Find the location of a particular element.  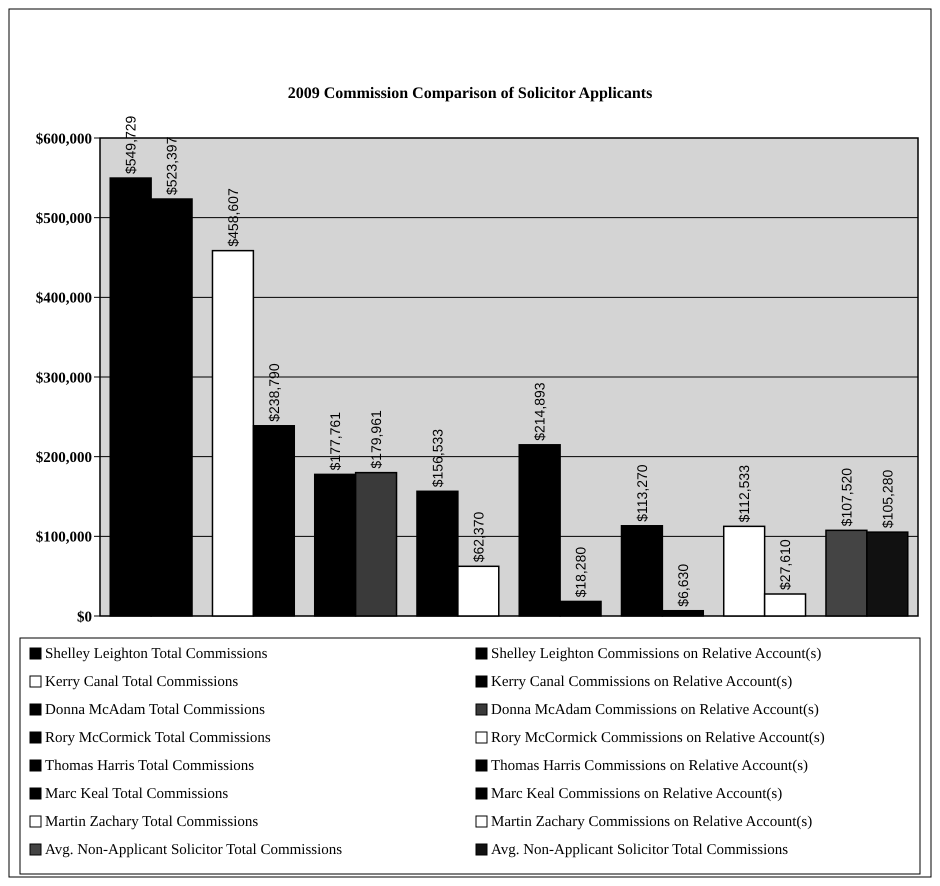

data-label: $523,397 is located at coordinates (172, 166).